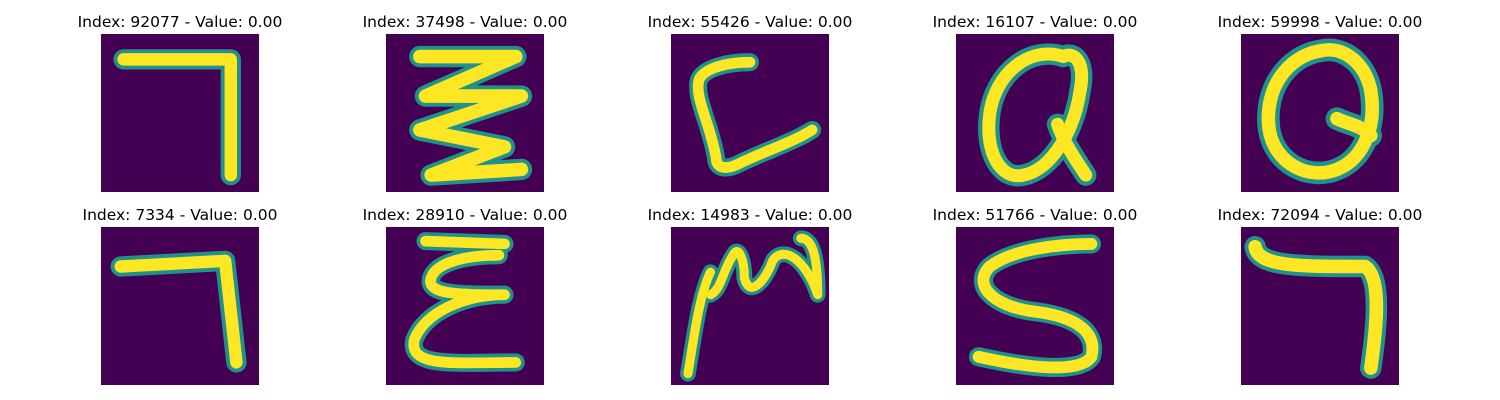 Image resolution: width=1500 pixels, height=400 pixels. What do you see at coordinates (180, 215) in the screenshot?
I see `panel-title: Index: 7334 - Value: 0.00` at bounding box center [180, 215].